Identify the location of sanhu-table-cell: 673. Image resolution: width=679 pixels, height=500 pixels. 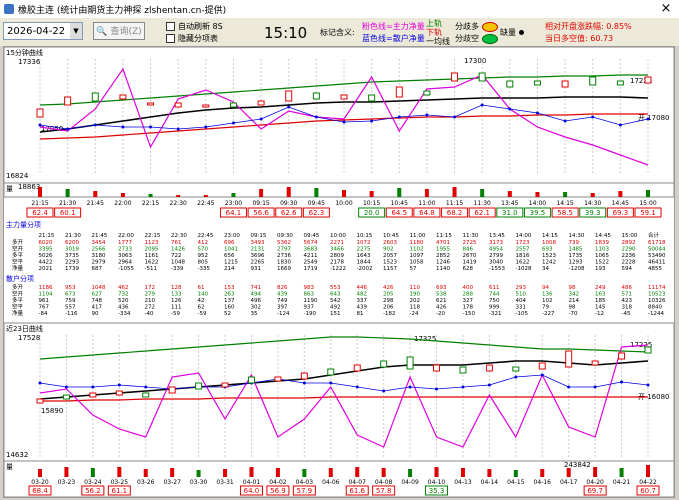
(70, 295).